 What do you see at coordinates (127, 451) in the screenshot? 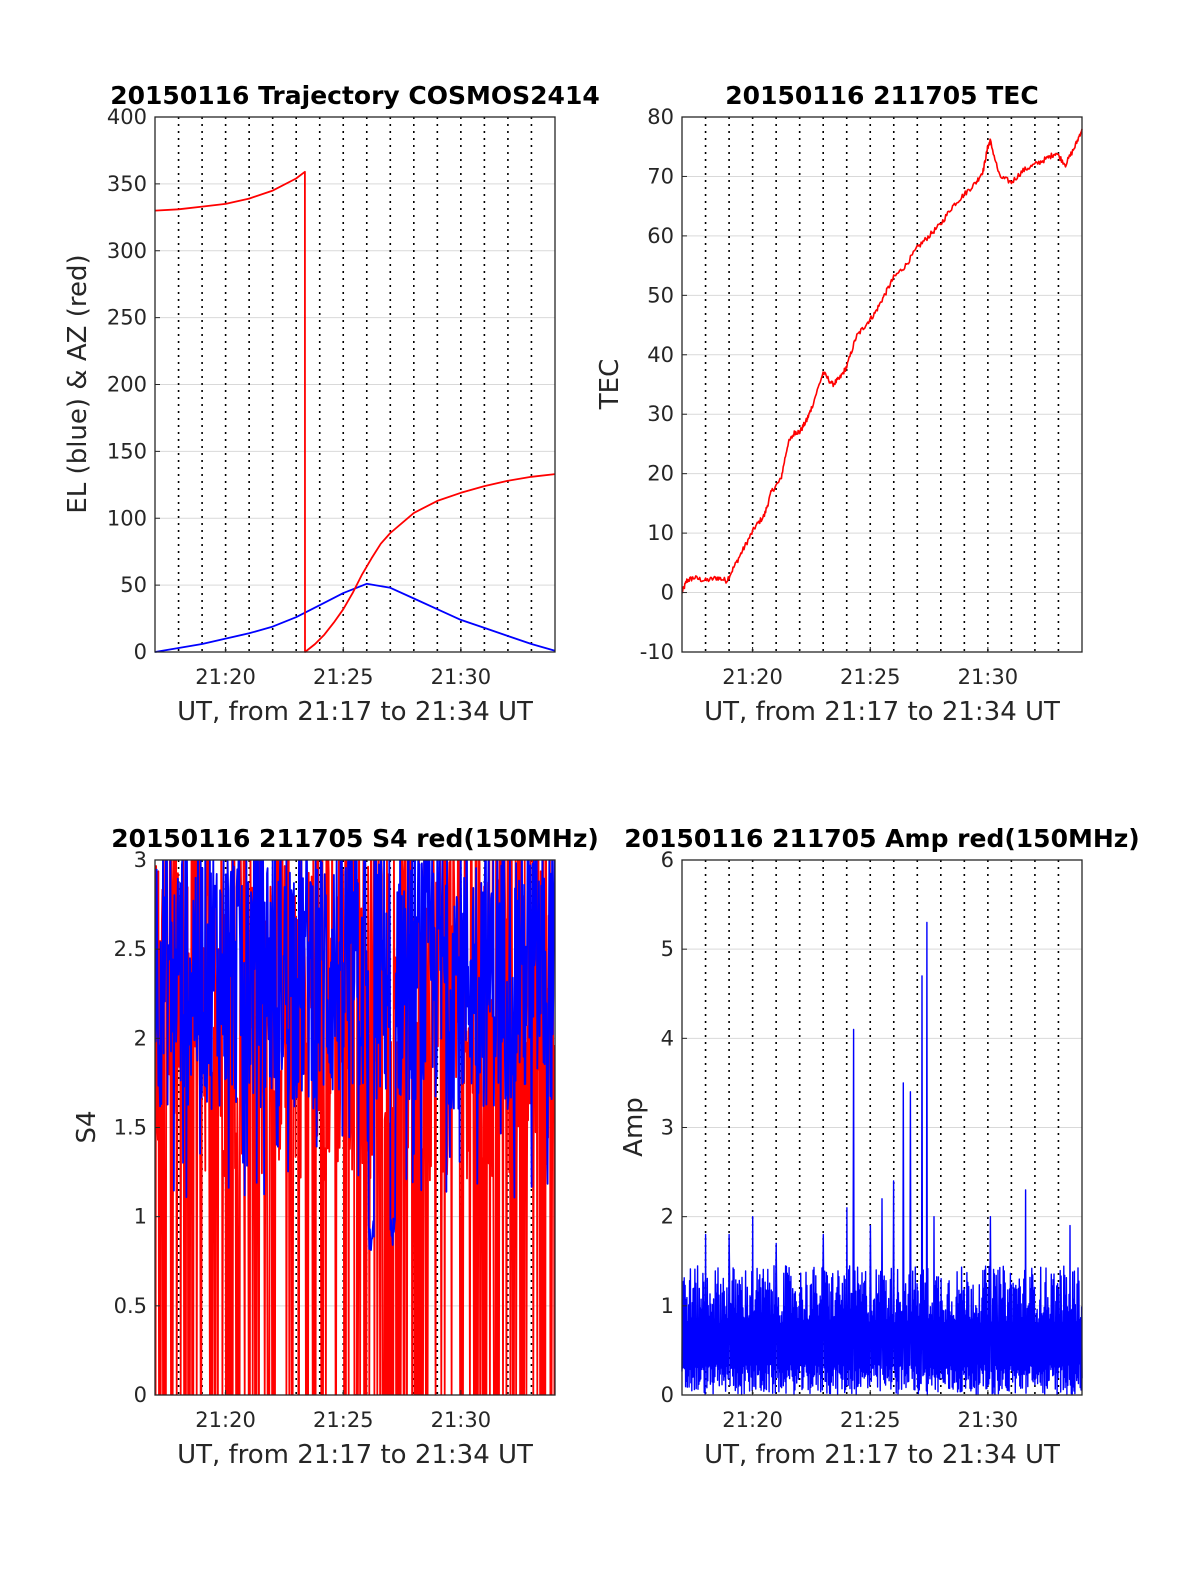
I see `trajectory-ytick-label: 150` at bounding box center [127, 451].